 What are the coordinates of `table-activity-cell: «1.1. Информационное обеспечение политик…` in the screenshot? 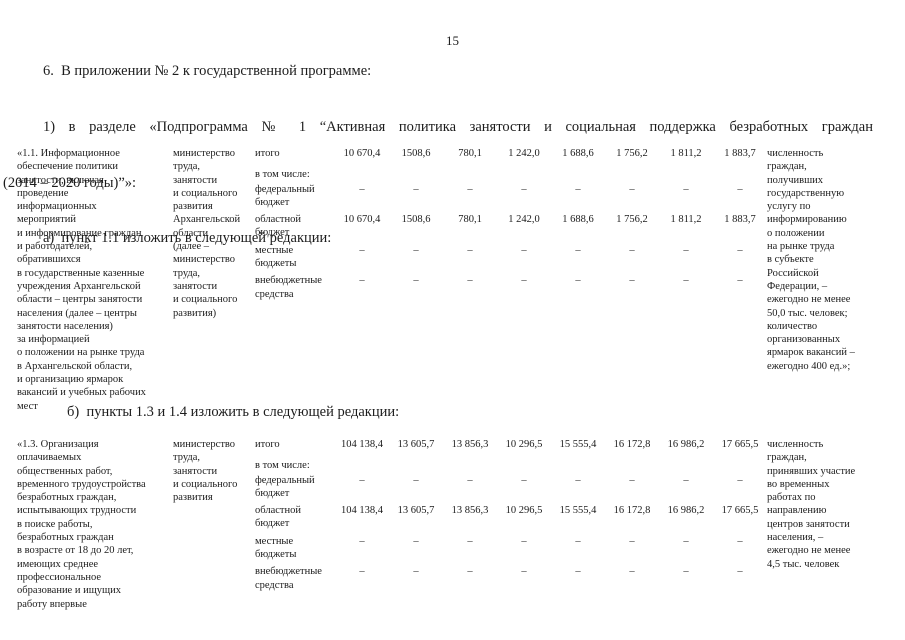 It's located at (81, 280).